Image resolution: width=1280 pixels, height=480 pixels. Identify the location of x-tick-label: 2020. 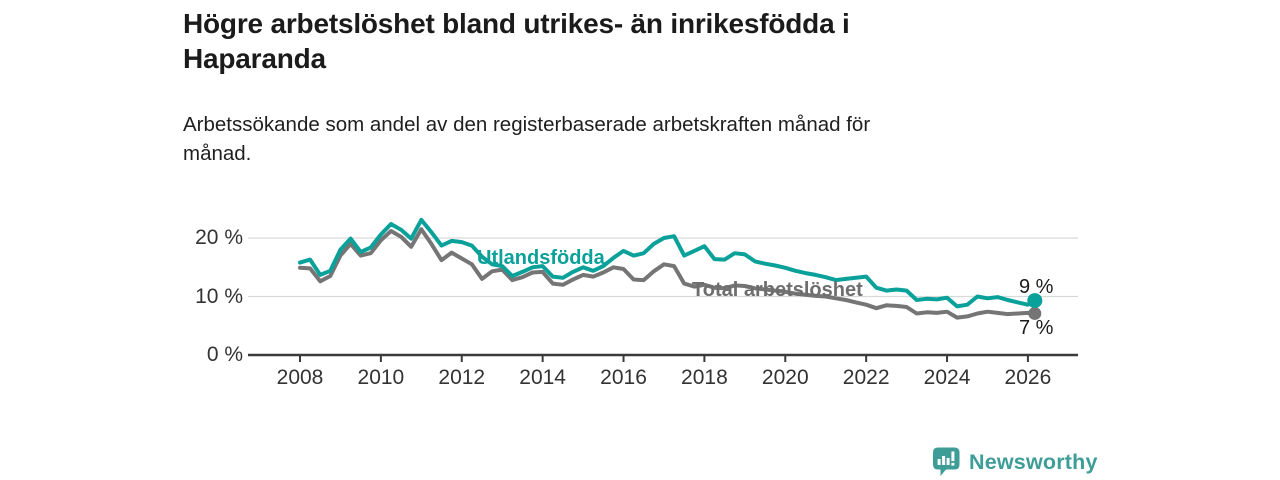
(785, 377).